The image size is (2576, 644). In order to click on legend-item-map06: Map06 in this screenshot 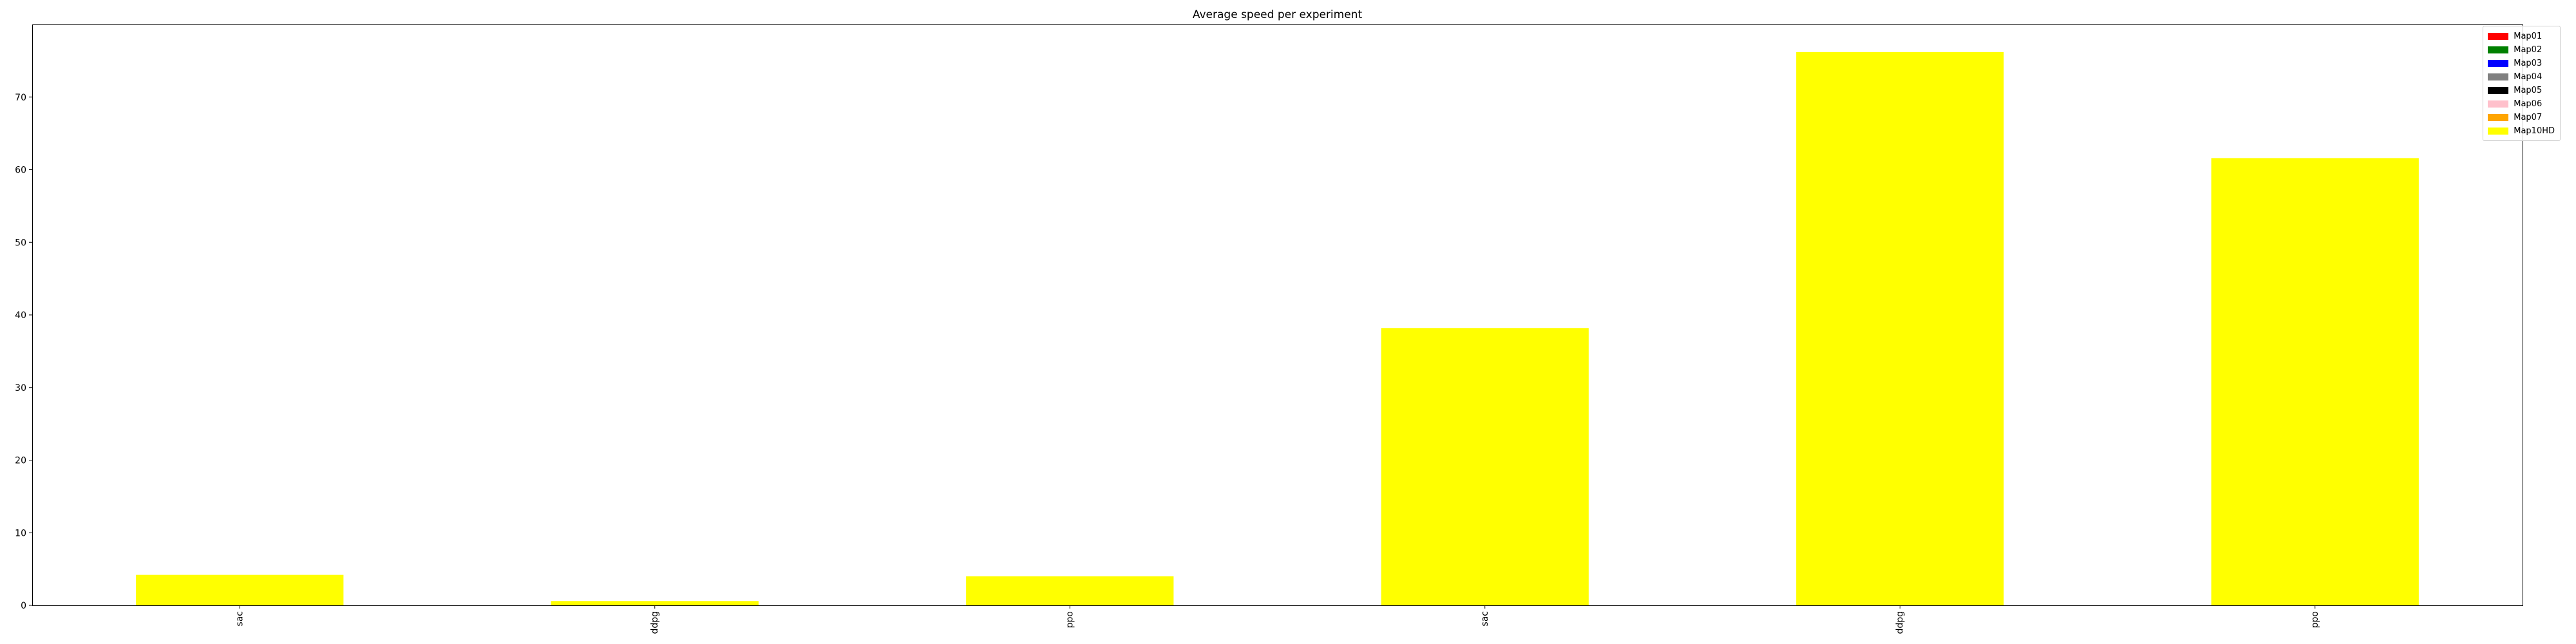, I will do `click(2522, 104)`.